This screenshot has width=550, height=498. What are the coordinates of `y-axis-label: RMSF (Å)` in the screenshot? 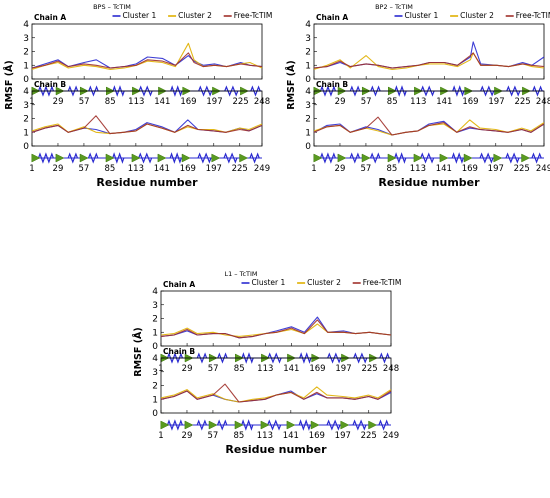 It's located at (138, 351).